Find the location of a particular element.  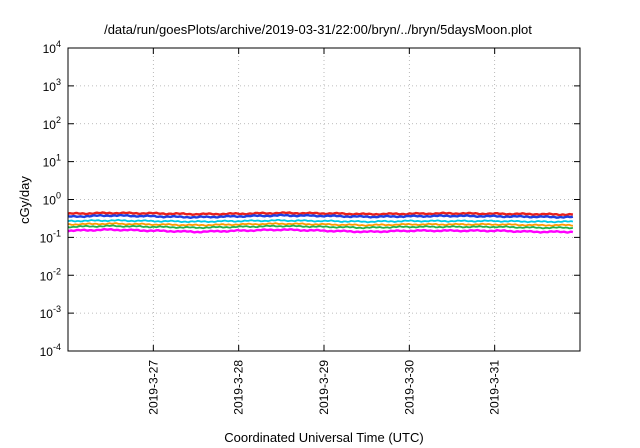

x-tick-label: 2019-3-29 is located at coordinates (324, 387).